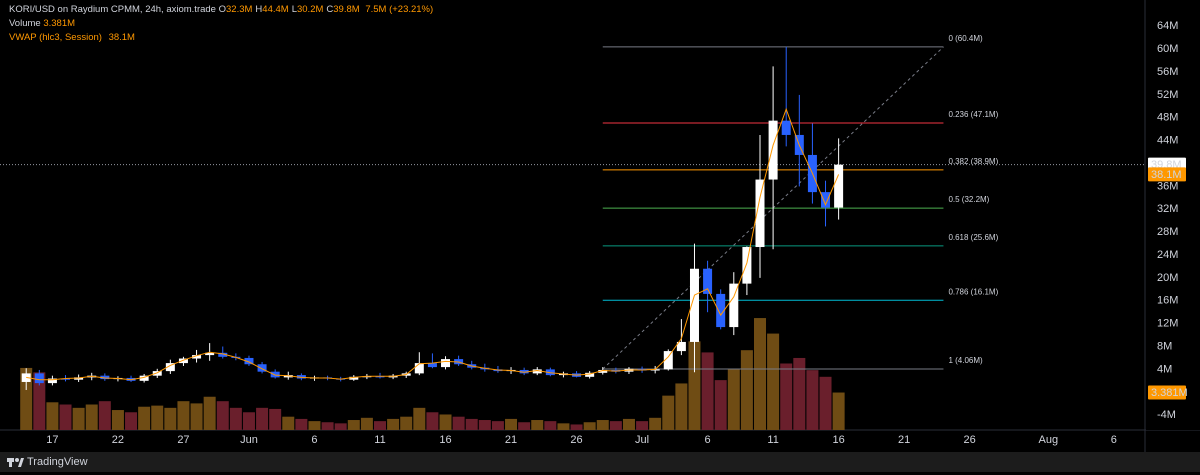 Image resolution: width=1200 pixels, height=475 pixels. I want to click on x-tick-label: 26, so click(970, 440).